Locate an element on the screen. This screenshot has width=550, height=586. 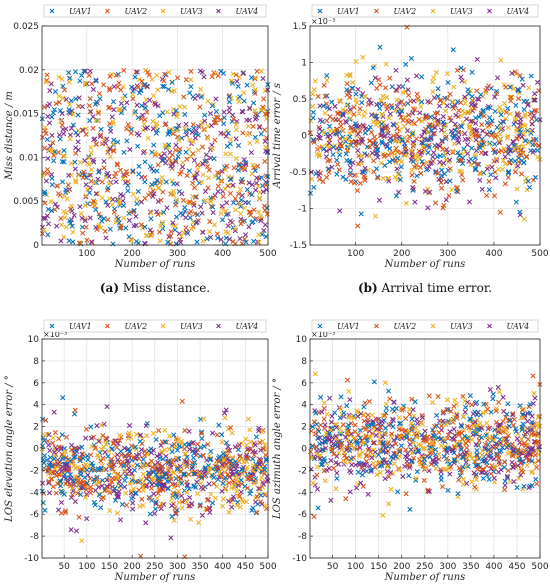
y-tick-label: 10 is located at coordinates (34, 340).